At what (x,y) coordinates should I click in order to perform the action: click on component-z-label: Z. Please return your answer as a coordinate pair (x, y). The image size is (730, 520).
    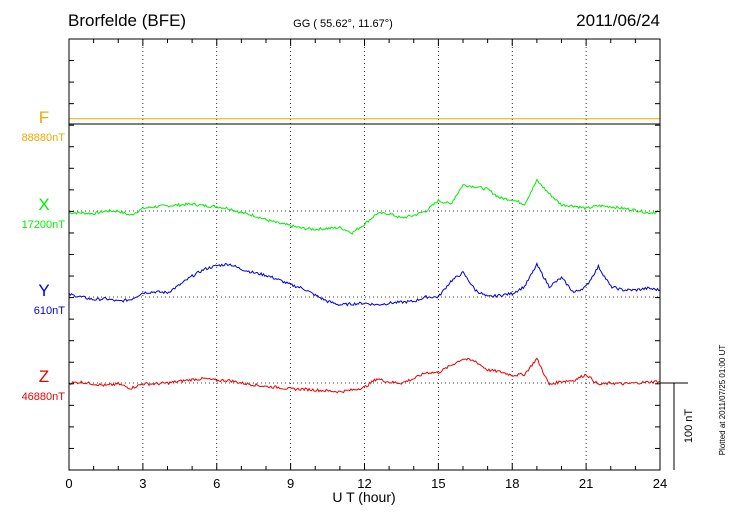
    Looking at the image, I should click on (44, 376).